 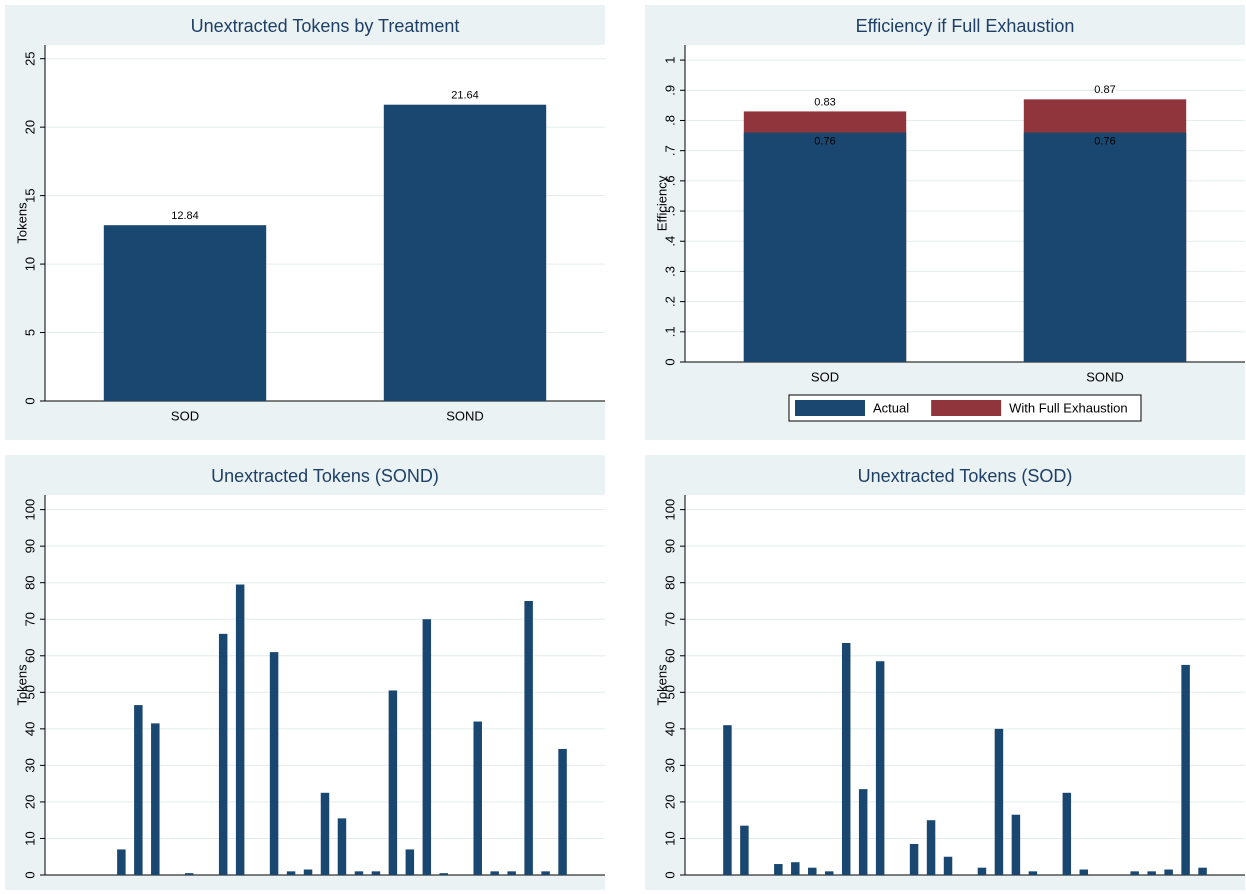 What do you see at coordinates (891, 407) in the screenshot?
I see `legend-label: Actual` at bounding box center [891, 407].